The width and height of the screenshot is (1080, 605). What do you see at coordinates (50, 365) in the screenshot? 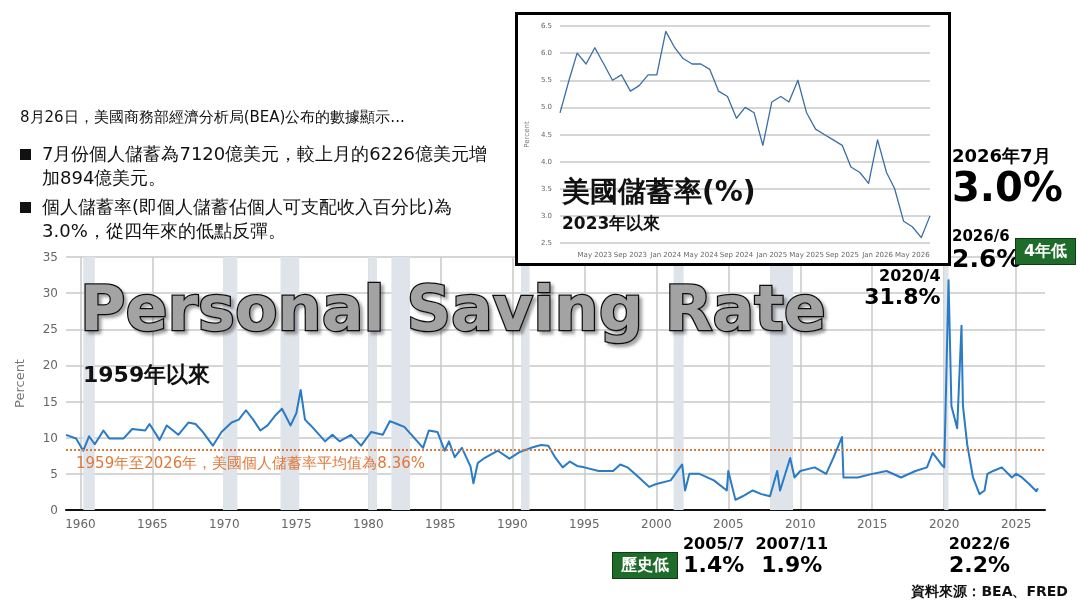
I see `y-tick-label: 20` at bounding box center [50, 365].